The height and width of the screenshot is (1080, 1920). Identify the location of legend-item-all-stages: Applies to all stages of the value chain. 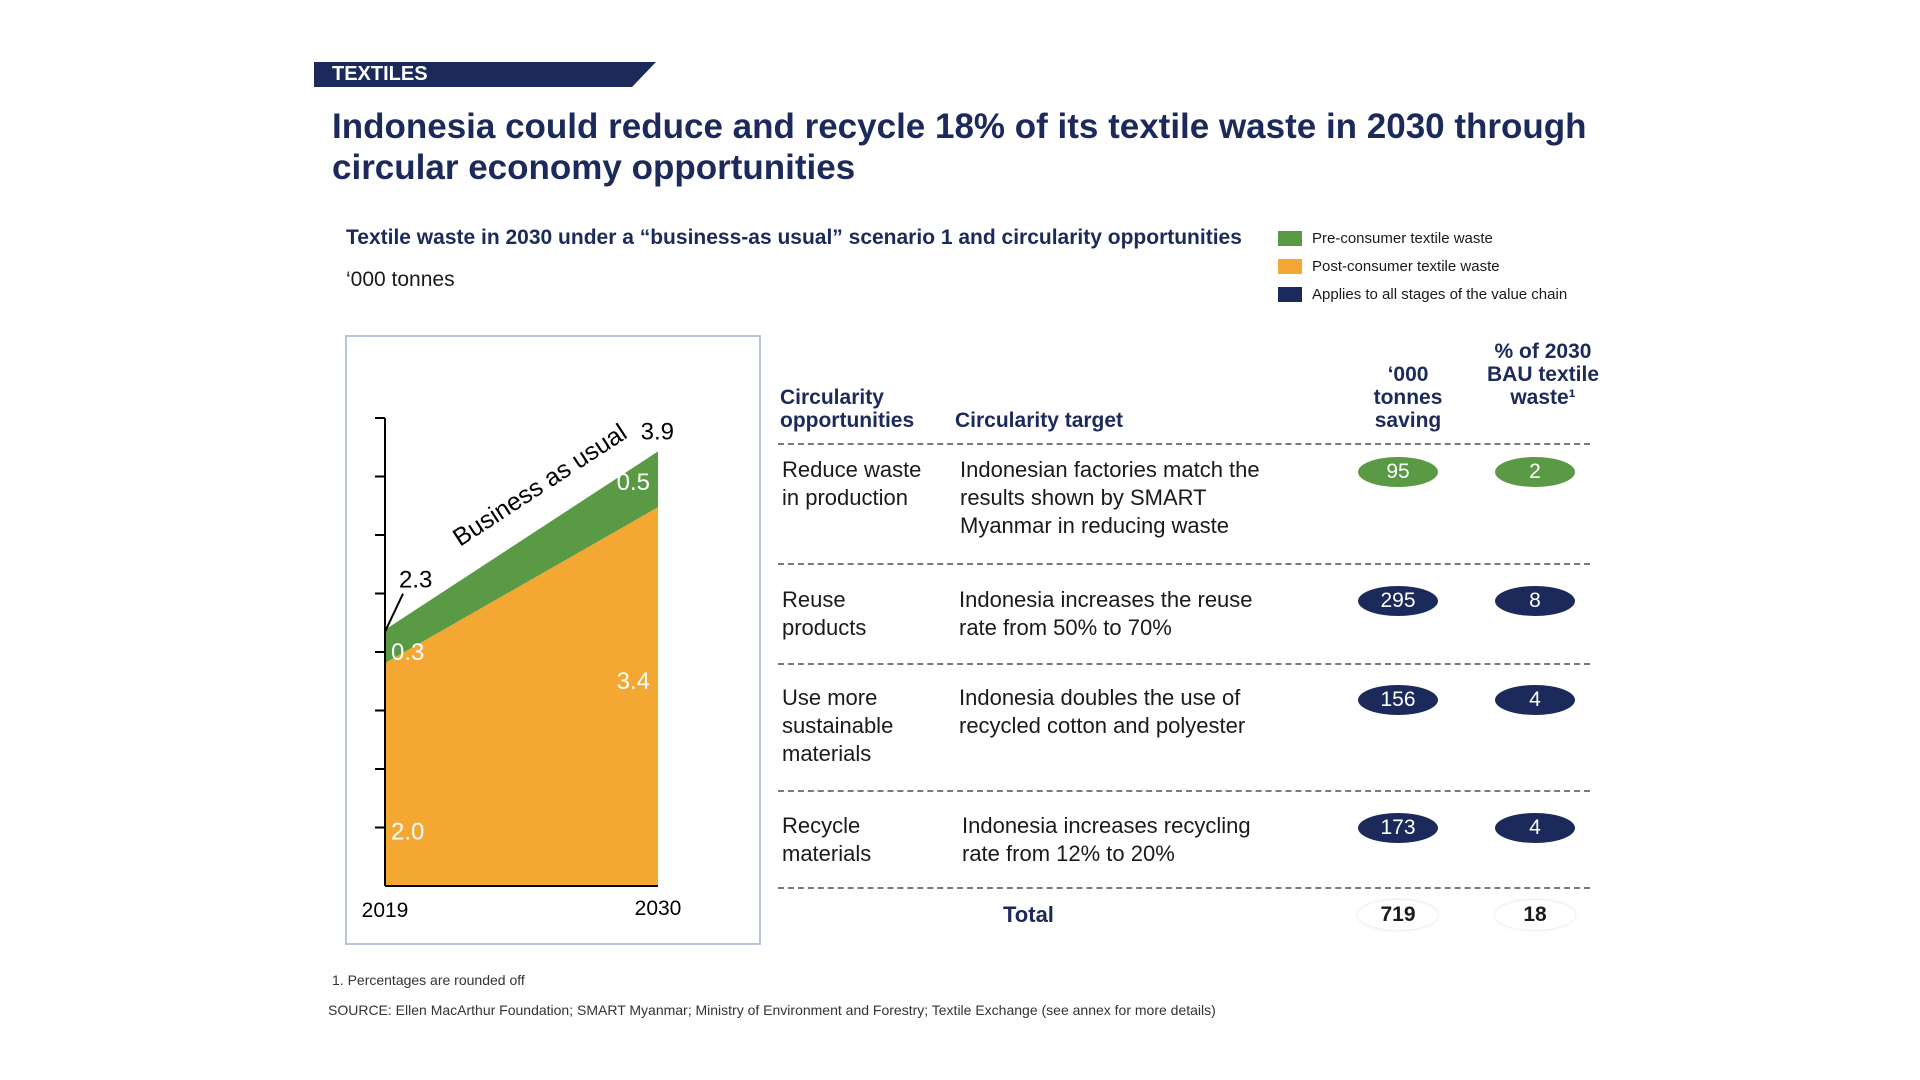
(1422, 294).